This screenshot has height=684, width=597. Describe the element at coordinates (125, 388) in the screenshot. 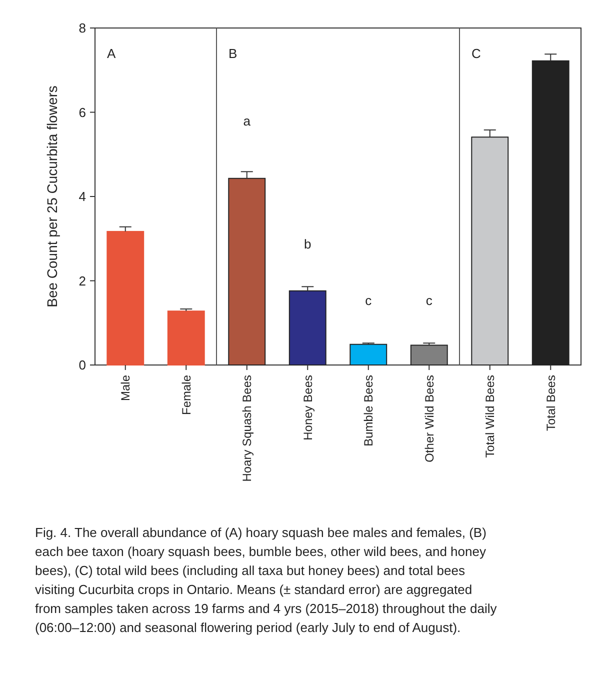

I see `x-tick-label: Male` at that location.